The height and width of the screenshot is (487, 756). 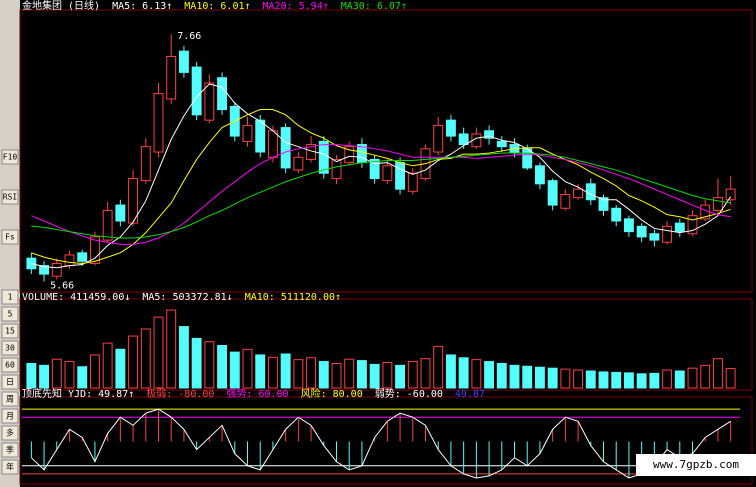 I want to click on yjd-line, so click(x=381, y=443).